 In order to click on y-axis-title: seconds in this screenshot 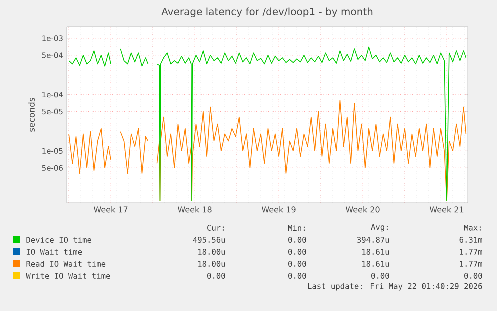, I will do `click(31, 115)`.